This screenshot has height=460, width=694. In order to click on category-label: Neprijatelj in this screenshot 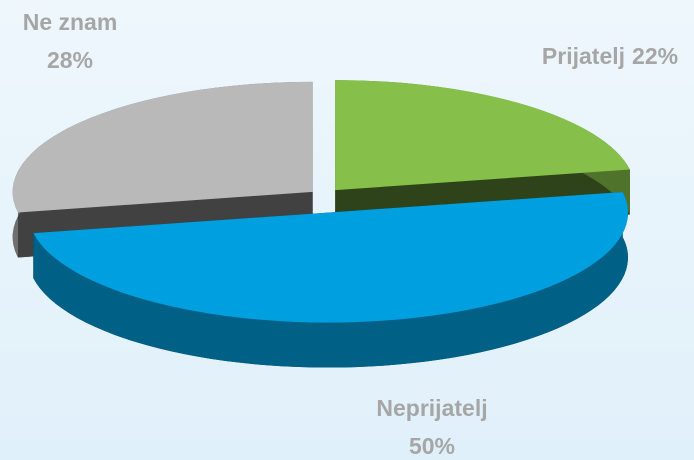, I will do `click(431, 408)`.